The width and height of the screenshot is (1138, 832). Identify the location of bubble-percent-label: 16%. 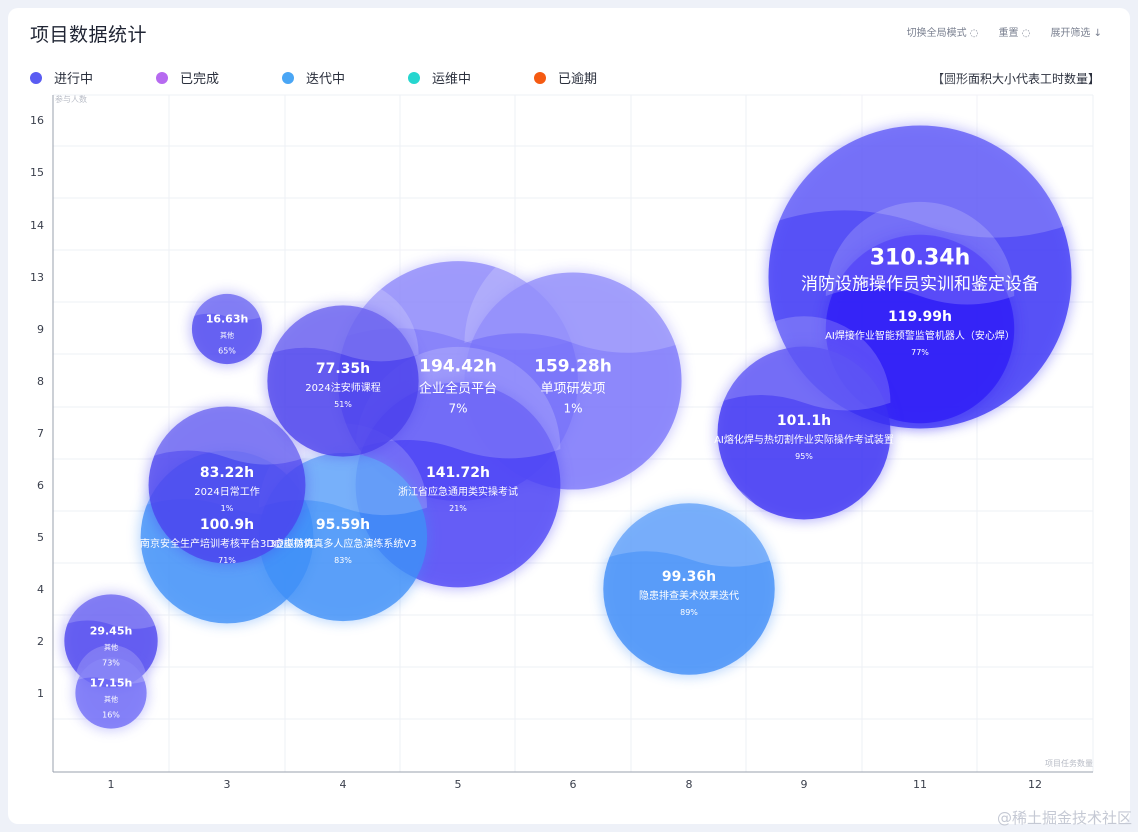
(111, 715).